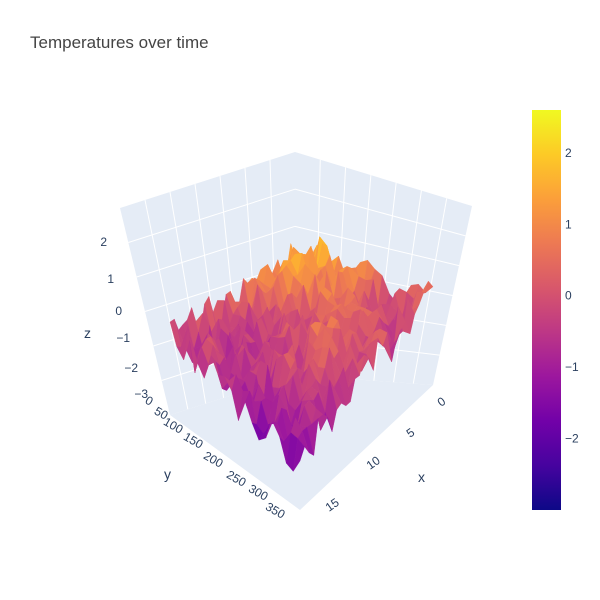 The image size is (600, 600). I want to click on z-tick-label: −2, so click(131, 368).